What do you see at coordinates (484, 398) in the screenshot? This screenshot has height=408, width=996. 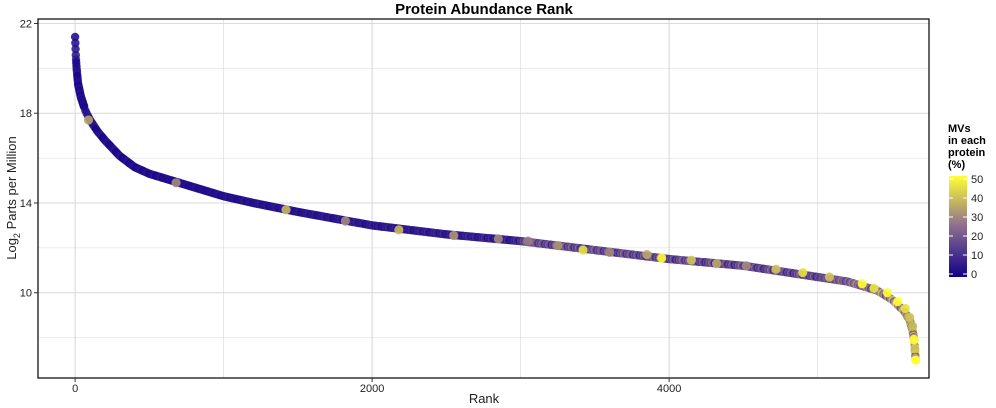 I see `x-axis-title: Rank` at bounding box center [484, 398].